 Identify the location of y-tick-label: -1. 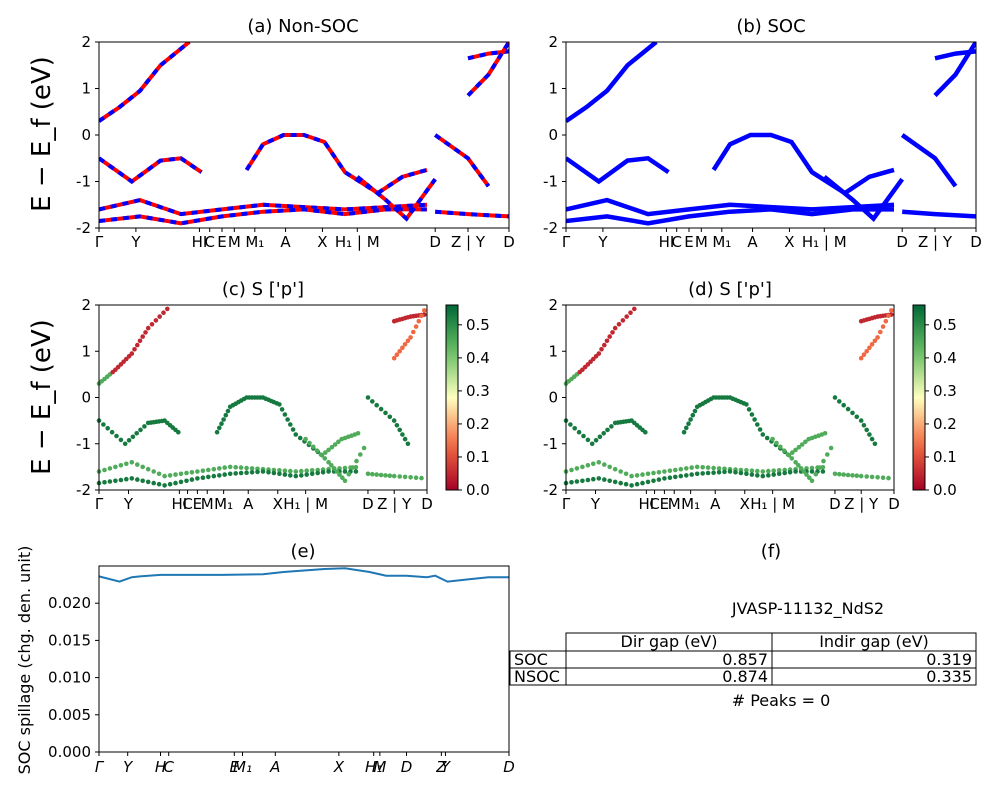
(83, 444).